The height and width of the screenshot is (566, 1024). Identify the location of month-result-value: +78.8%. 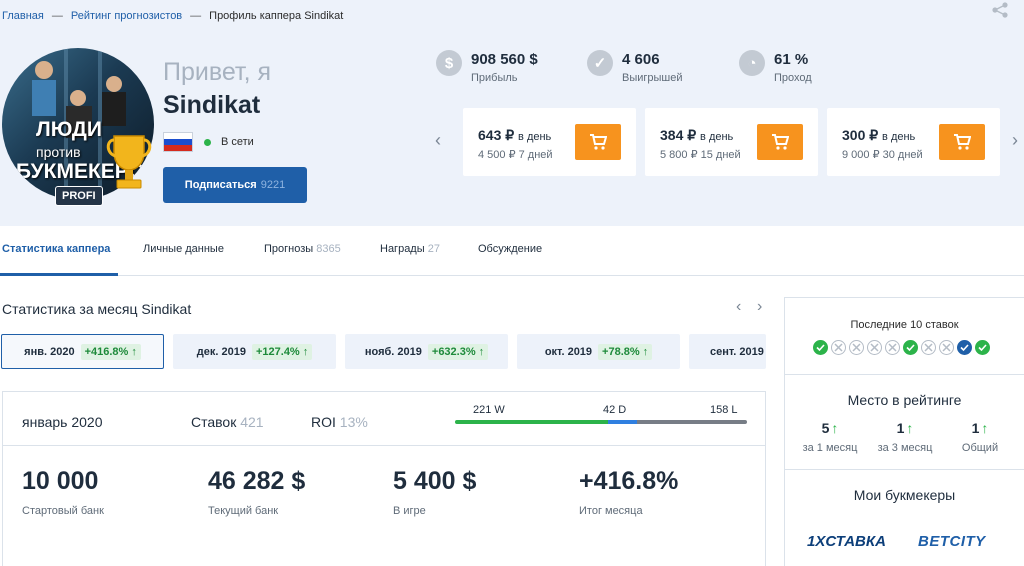
(621, 351).